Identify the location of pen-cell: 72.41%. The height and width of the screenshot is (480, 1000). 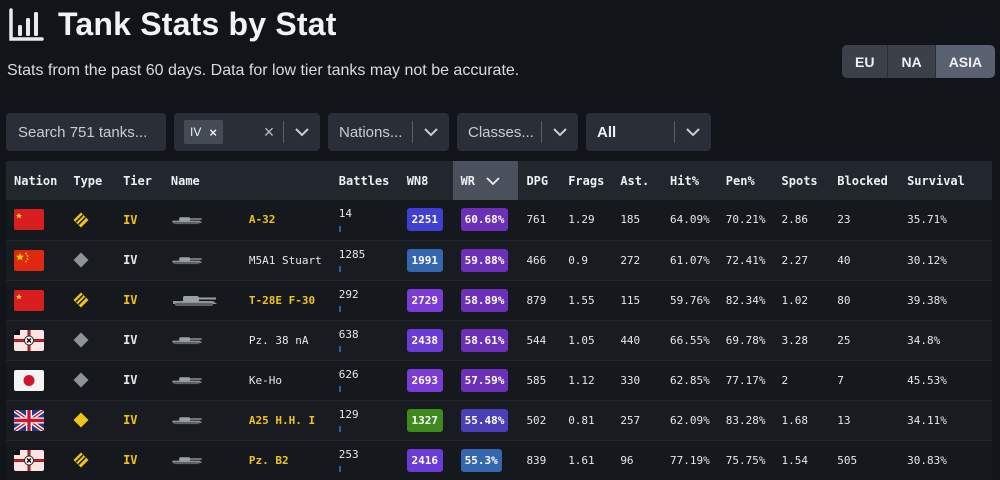
(745, 260).